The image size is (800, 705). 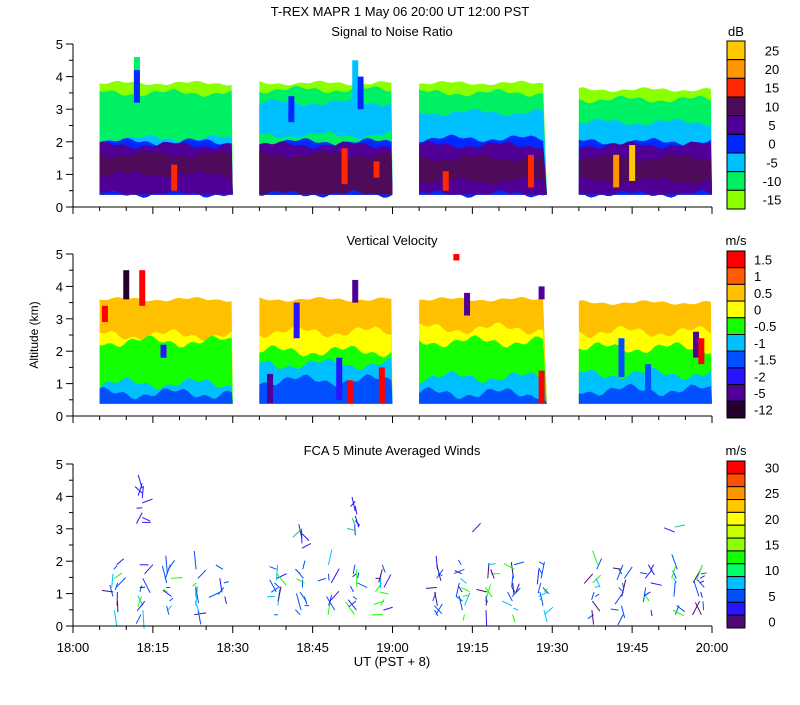 What do you see at coordinates (232, 647) in the screenshot?
I see `x-tick-label: 18:30` at bounding box center [232, 647].